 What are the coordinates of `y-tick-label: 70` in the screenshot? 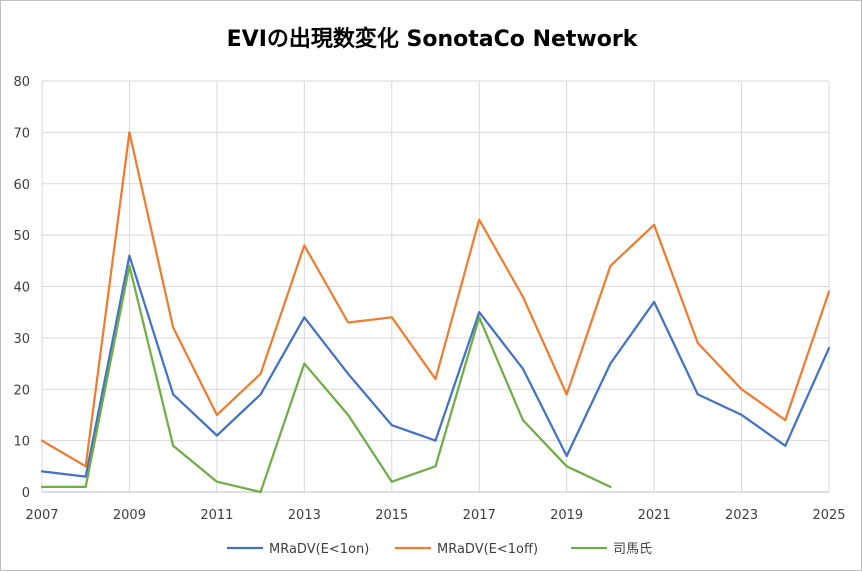 It's located at (21, 133).